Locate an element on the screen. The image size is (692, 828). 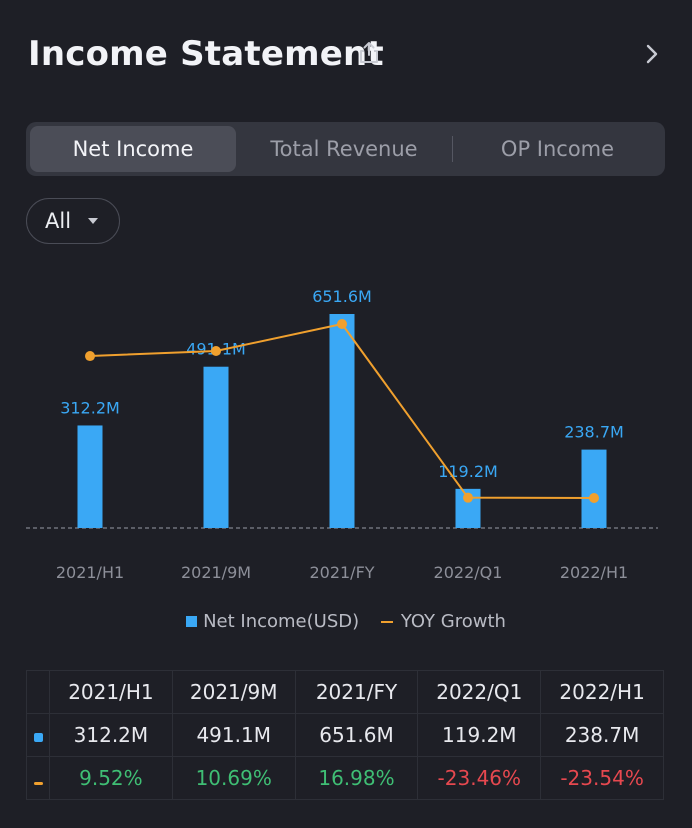
table-cell: 651.6M is located at coordinates (356, 735).